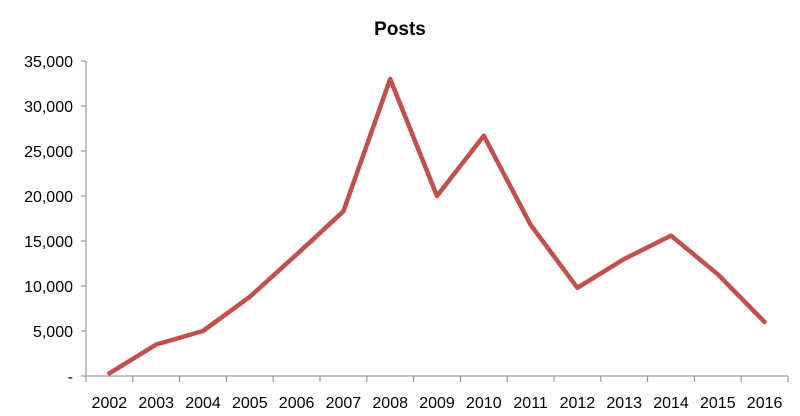  Describe the element at coordinates (48, 62) in the screenshot. I see `y-tick-label: 35,000` at that location.